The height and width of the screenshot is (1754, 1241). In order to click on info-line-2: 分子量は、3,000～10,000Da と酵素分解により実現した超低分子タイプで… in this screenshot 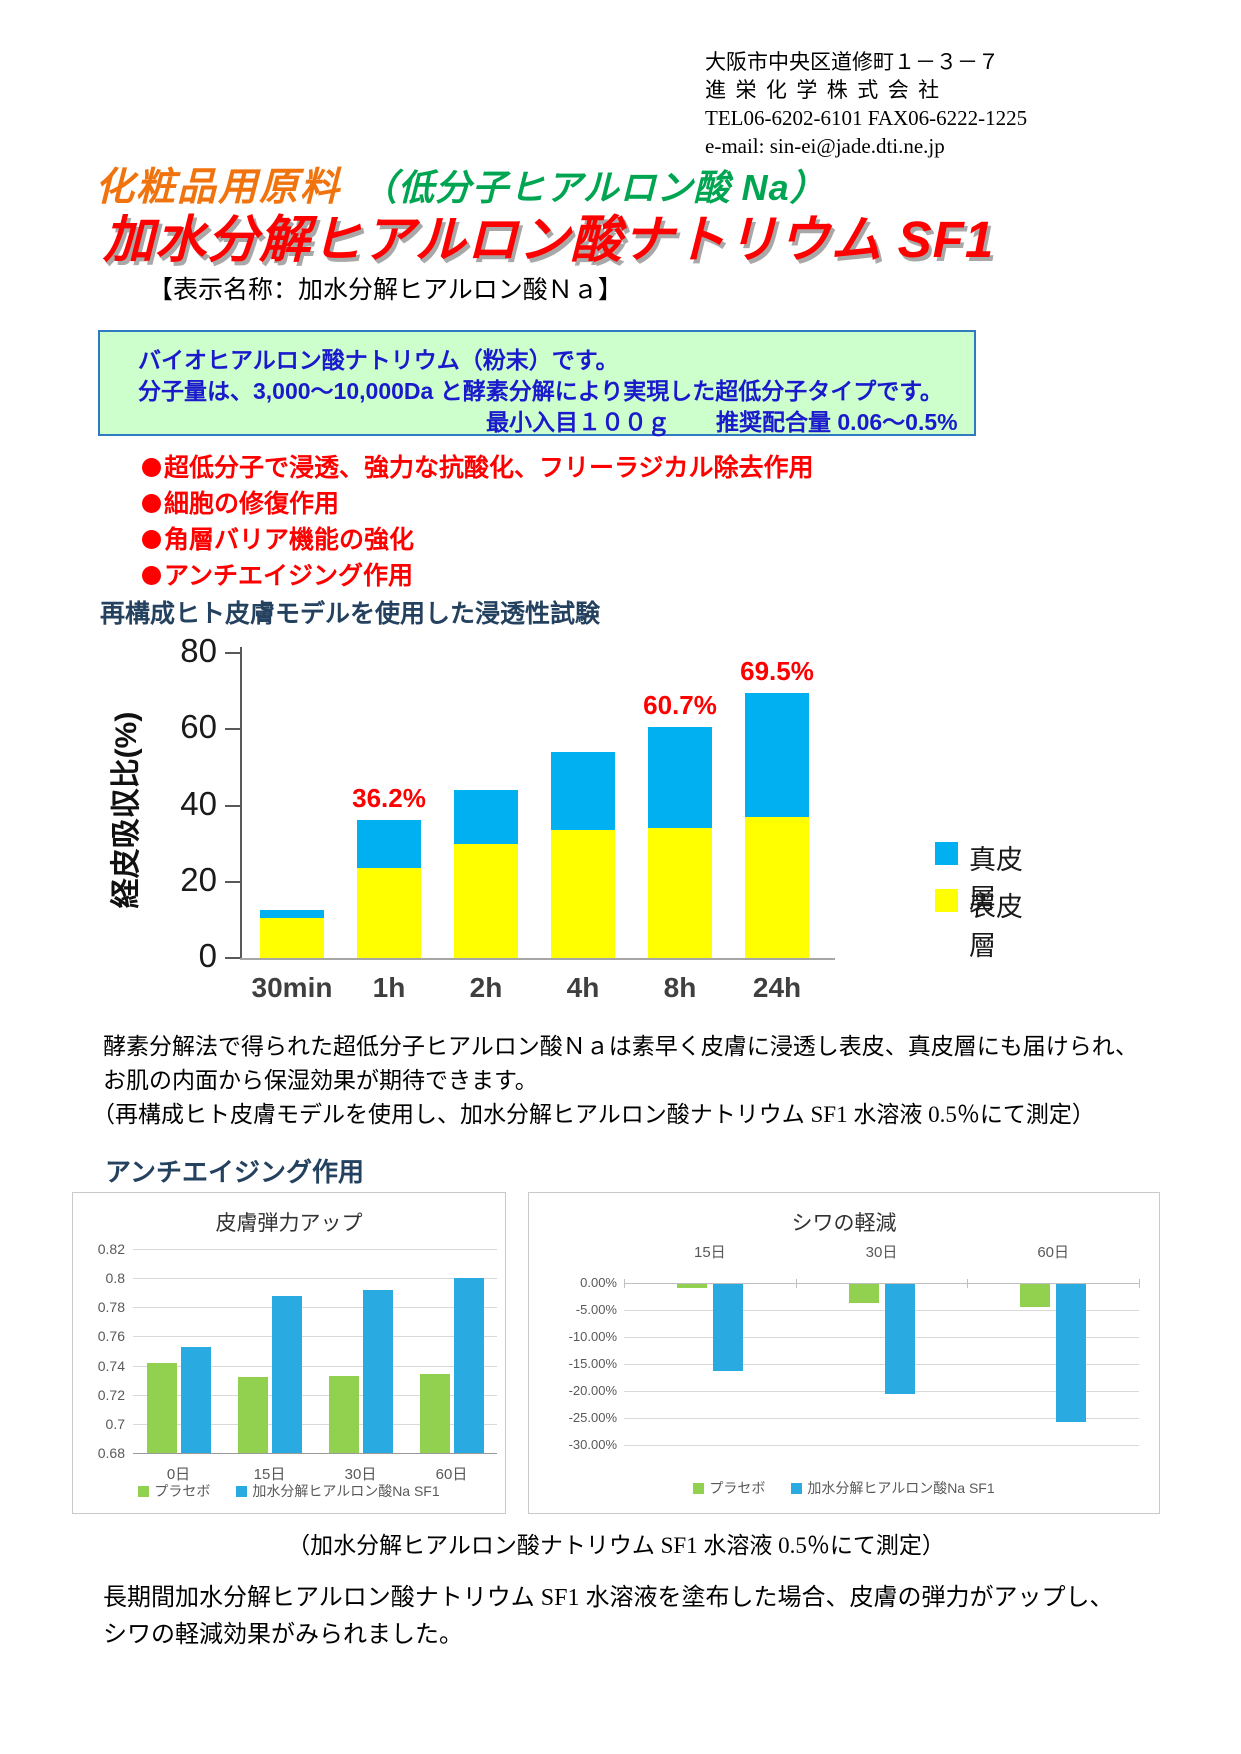, I will do `click(540, 391)`.